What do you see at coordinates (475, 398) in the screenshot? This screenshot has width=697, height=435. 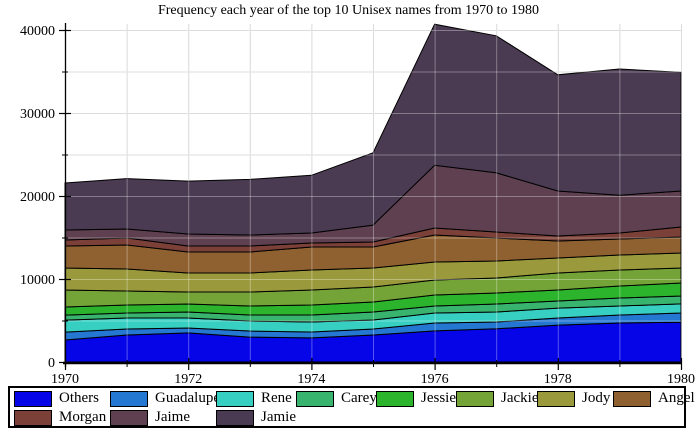 I see `legend-swatch-jackie` at bounding box center [475, 398].